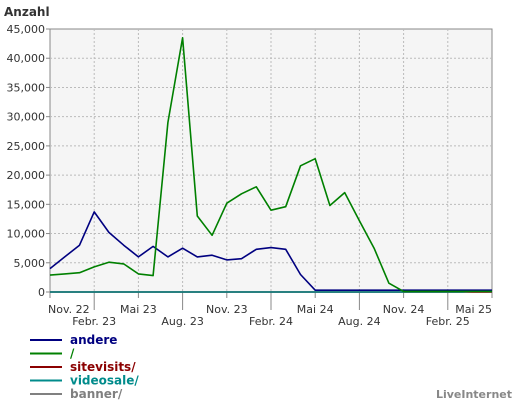 The width and height of the screenshot is (520, 405). What do you see at coordinates (315, 309) in the screenshot?
I see `x-tick-label: Mai 24` at bounding box center [315, 309].